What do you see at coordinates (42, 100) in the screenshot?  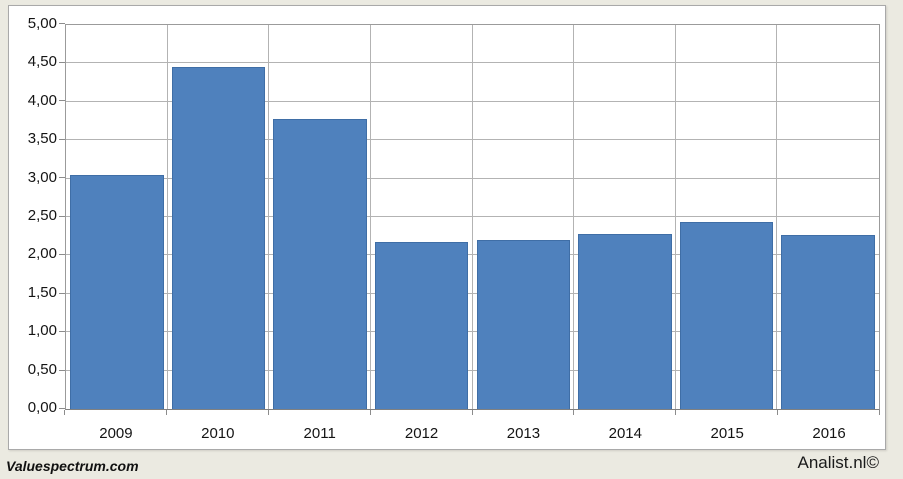 I see `y-tick-label: 4,00` at bounding box center [42, 100].